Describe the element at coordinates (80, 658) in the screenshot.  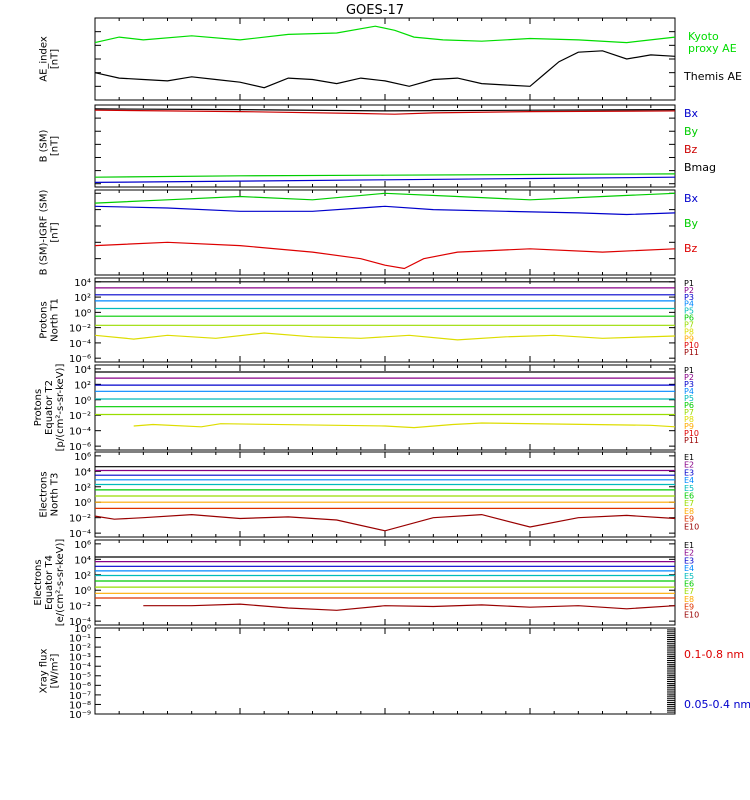
I see `y-tick-label: 10⁻³` at that location.